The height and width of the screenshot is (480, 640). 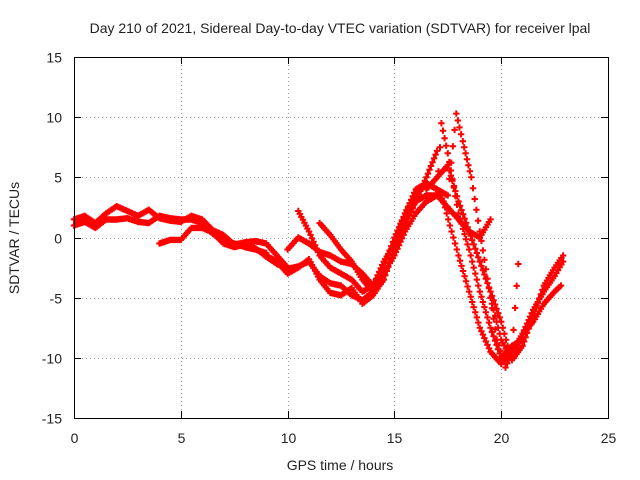 I want to click on x-tick-label: 25, so click(x=609, y=438).